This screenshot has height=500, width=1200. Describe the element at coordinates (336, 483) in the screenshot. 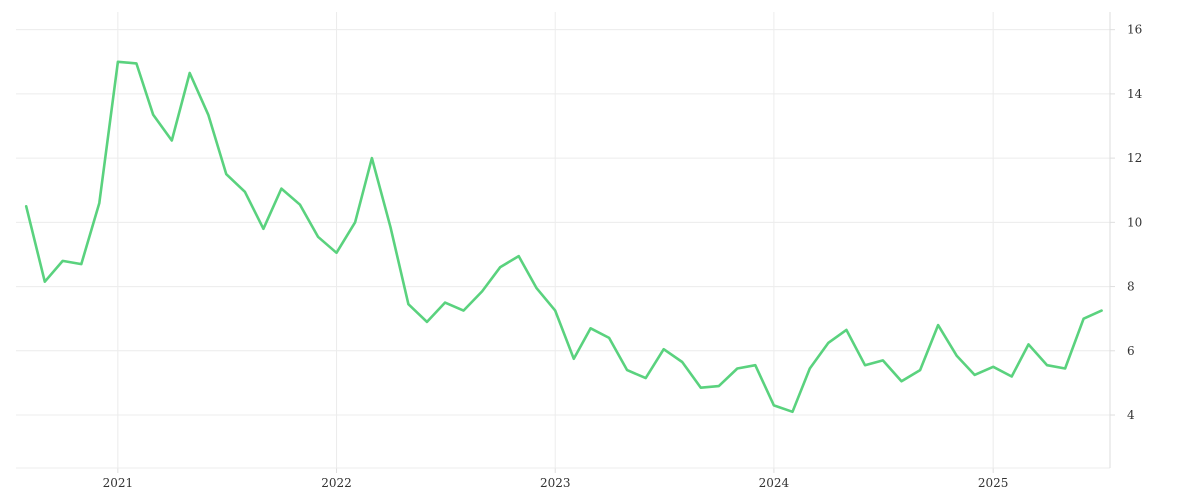

I see `x-tick-label: 2022` at that location.